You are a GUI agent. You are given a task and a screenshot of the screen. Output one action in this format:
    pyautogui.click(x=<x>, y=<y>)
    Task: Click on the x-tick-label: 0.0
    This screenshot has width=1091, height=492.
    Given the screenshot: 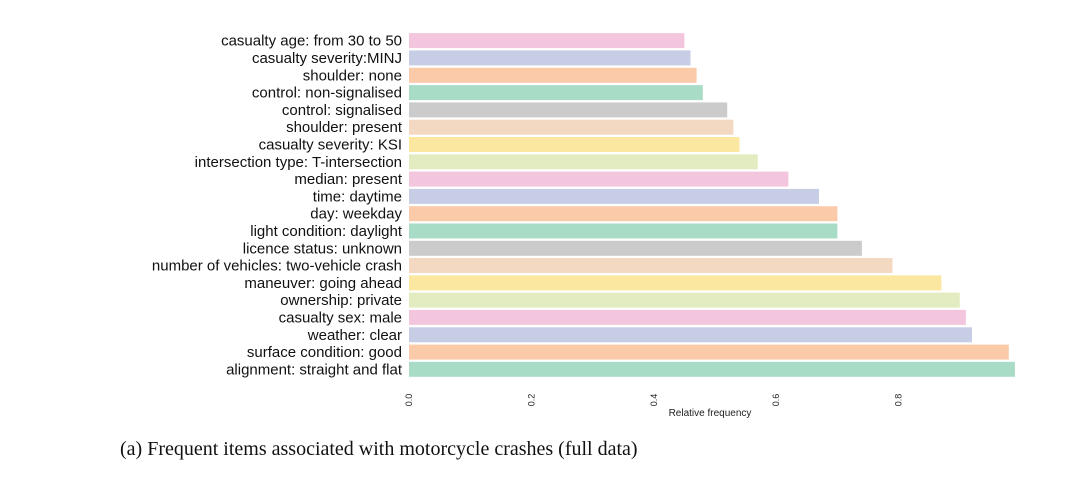 What is the action you would take?
    pyautogui.click(x=409, y=400)
    